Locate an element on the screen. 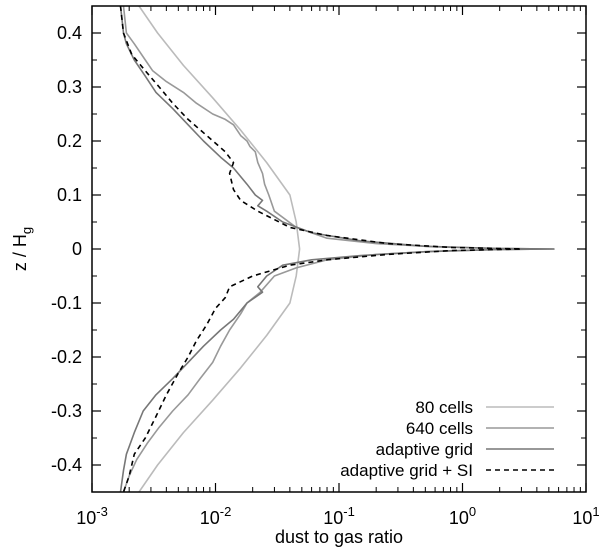 This screenshot has width=600, height=555. y-tick-label: -0.4 is located at coordinates (66, 465).